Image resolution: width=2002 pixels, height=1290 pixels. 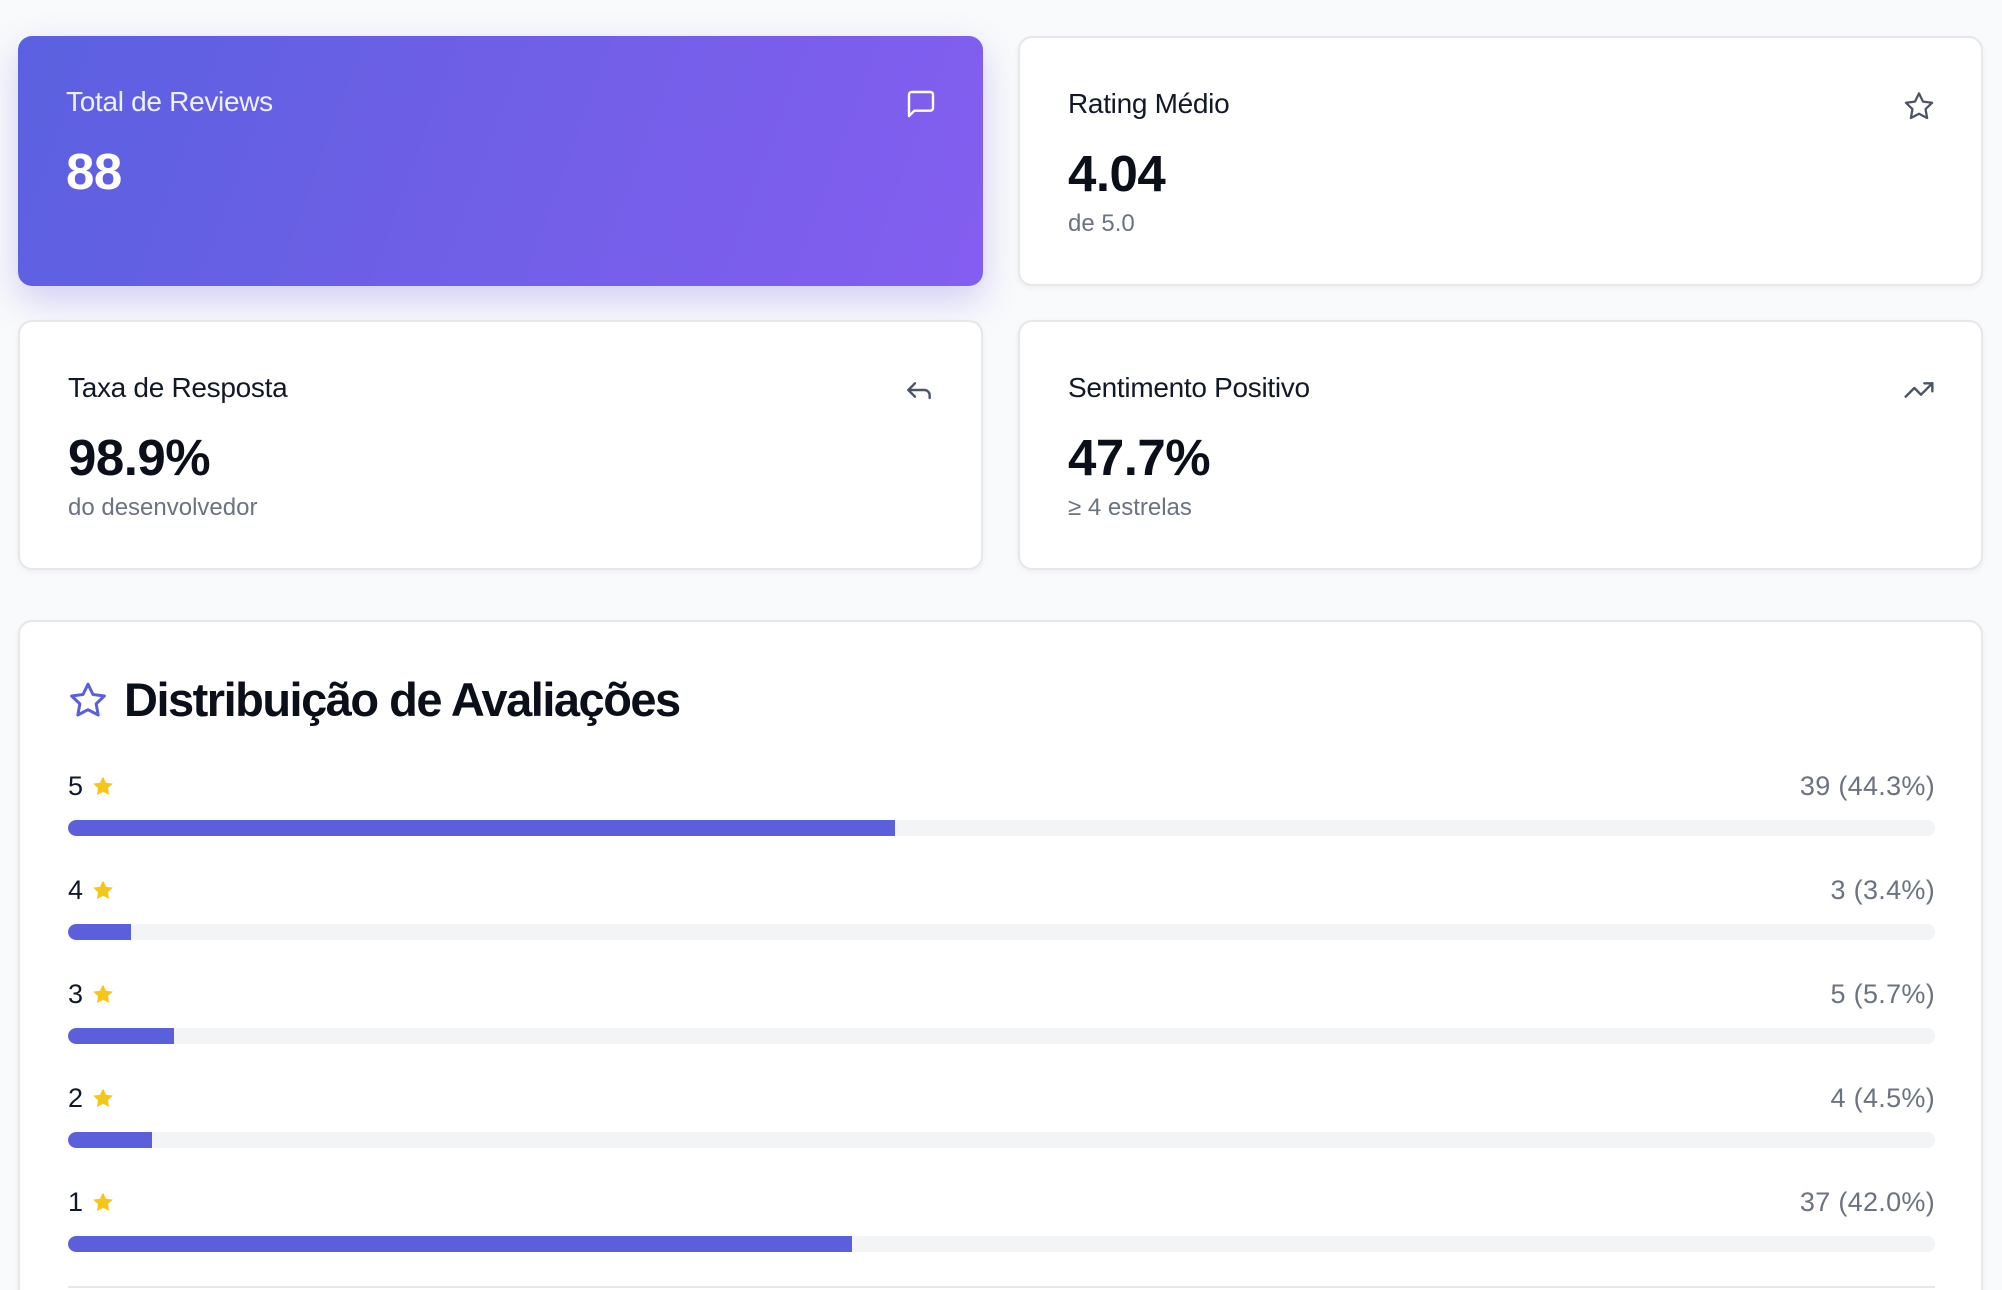 What do you see at coordinates (76, 1097) in the screenshot?
I see `star-count: 2` at bounding box center [76, 1097].